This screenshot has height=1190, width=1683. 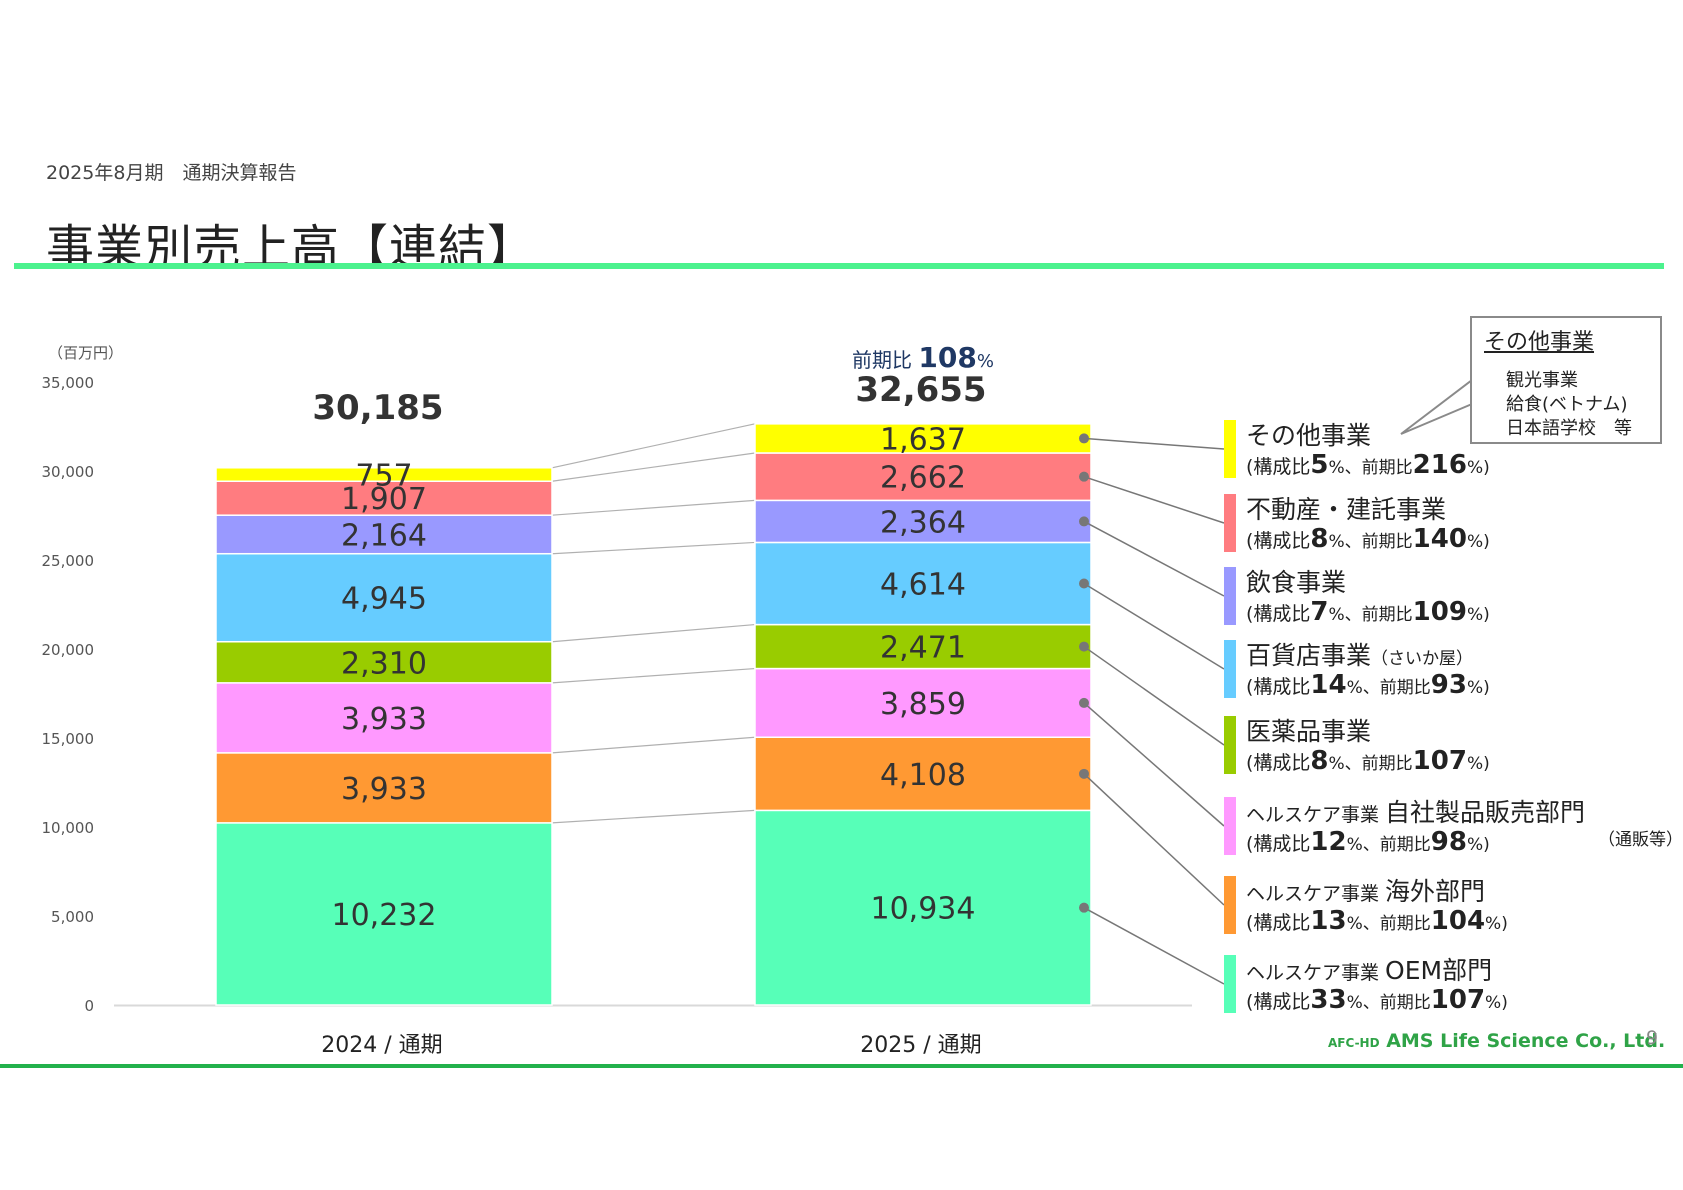 I want to click on x-axis-label-2024: 2024 / 通期, so click(x=382, y=1045).